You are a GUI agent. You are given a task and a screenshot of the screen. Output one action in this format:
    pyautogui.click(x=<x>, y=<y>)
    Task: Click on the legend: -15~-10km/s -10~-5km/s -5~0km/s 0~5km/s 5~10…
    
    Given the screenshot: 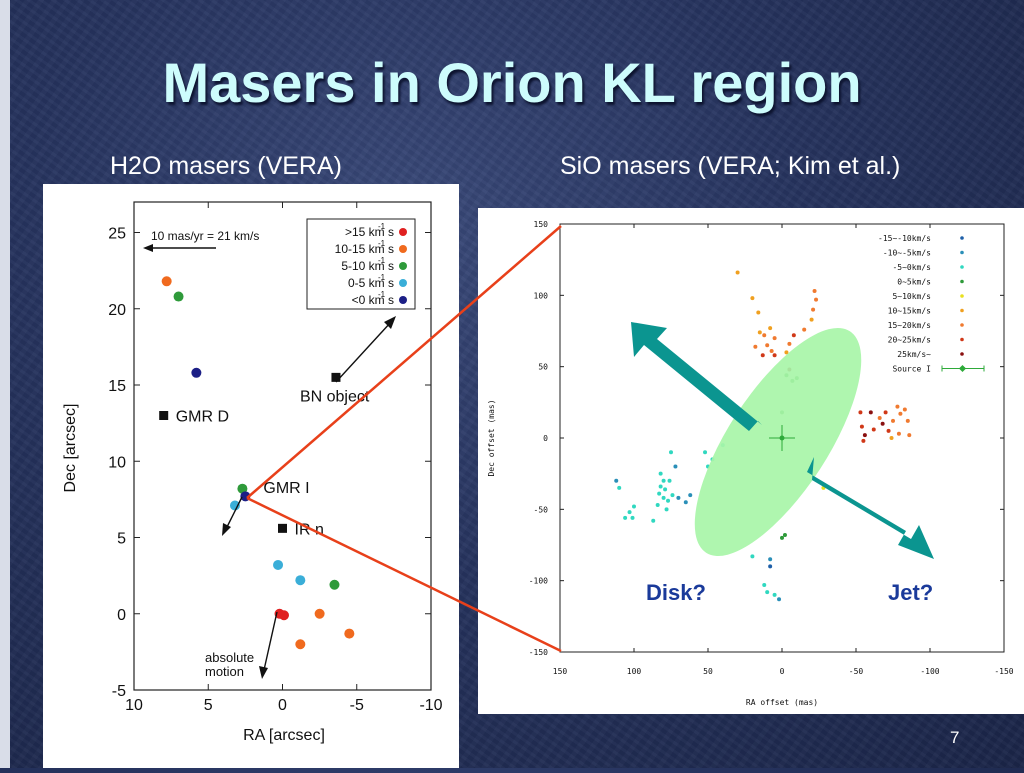 What is the action you would take?
    pyautogui.click(x=931, y=304)
    